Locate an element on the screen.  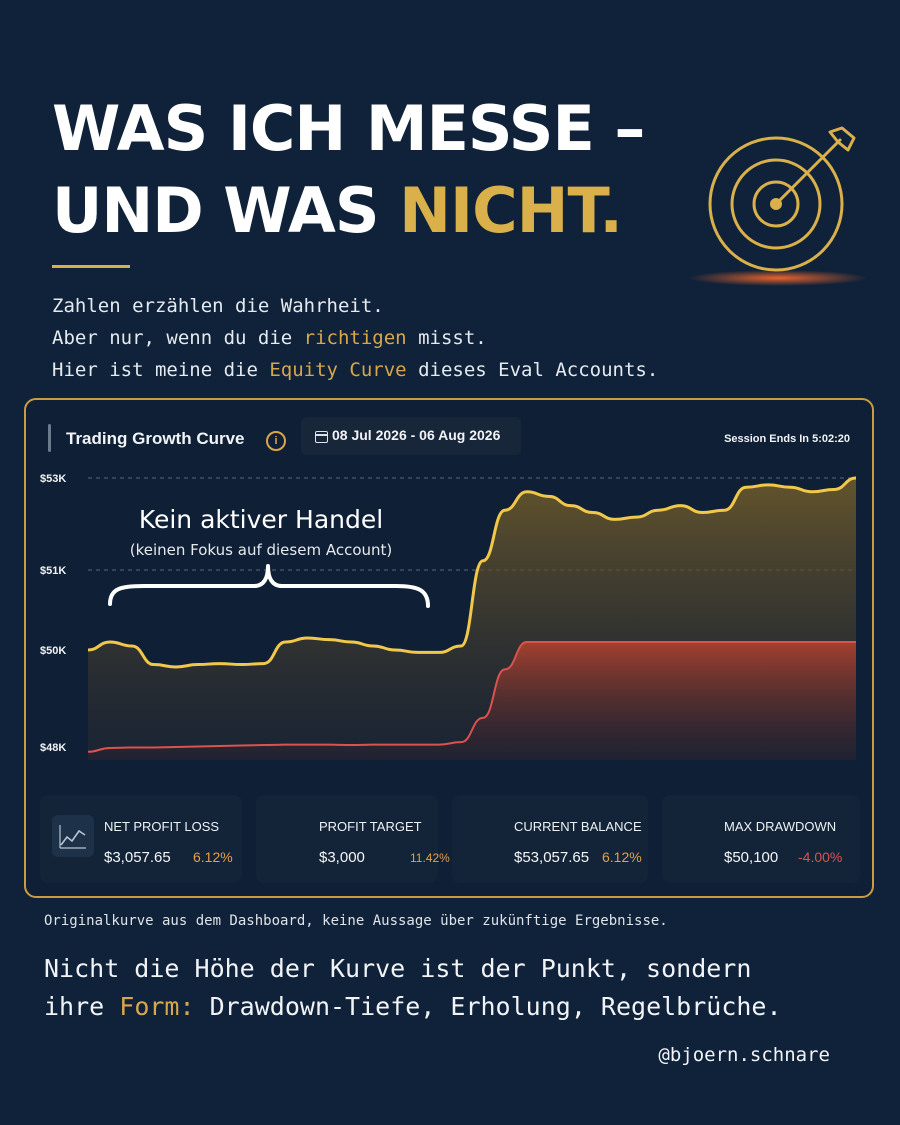
annotation-title: Kein aktiver Handel is located at coordinates (261, 519).